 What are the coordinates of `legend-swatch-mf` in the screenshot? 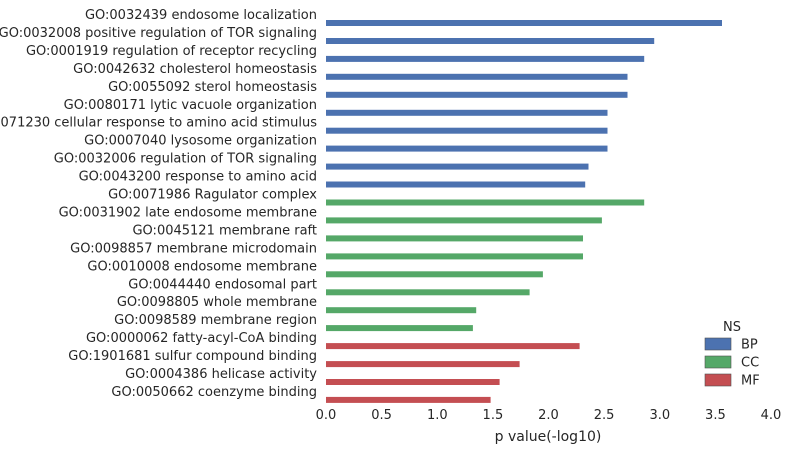 It's located at (718, 380).